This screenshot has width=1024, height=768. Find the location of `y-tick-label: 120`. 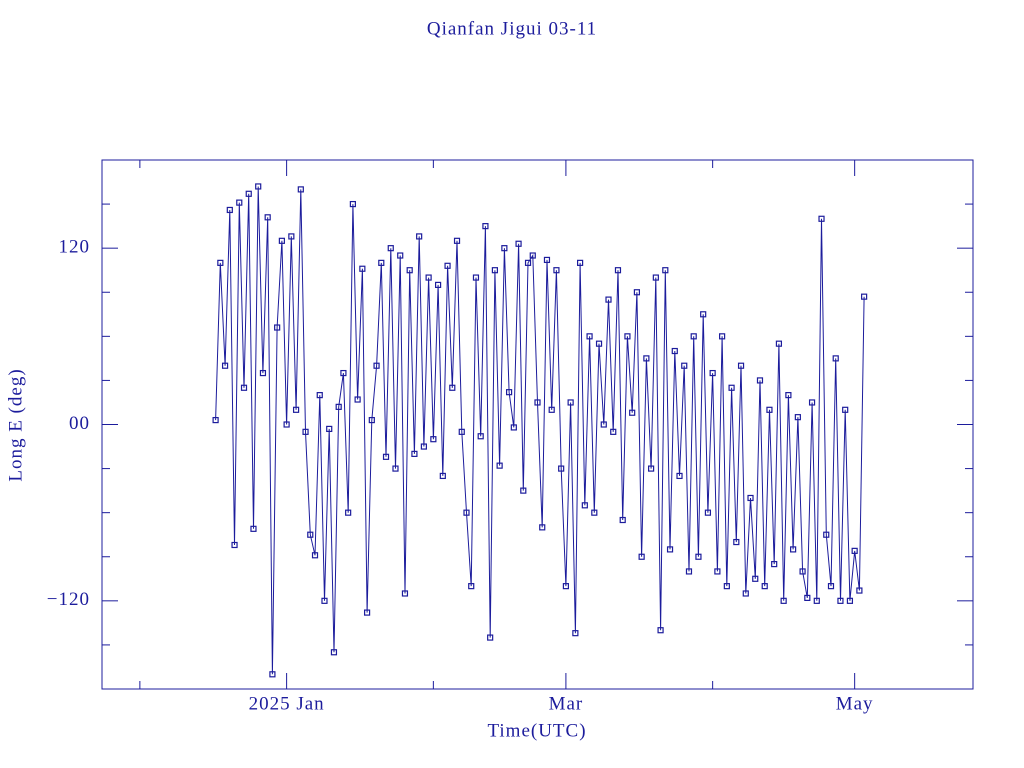

y-tick-label: 120 is located at coordinates (75, 247).